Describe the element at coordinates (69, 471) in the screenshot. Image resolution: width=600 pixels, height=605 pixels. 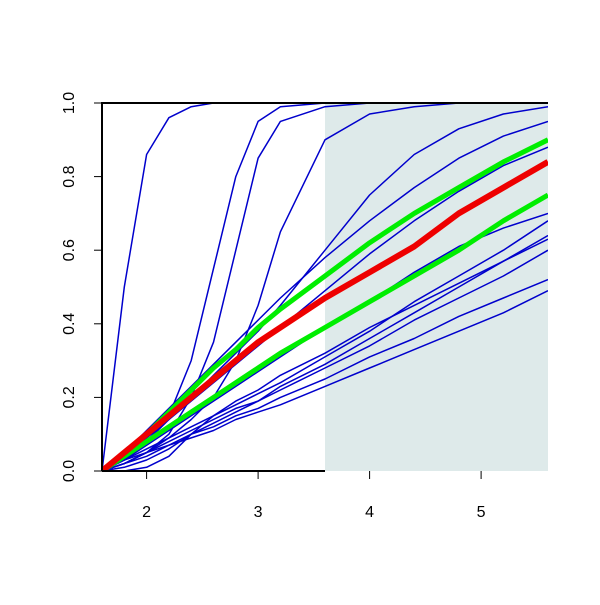
I see `y-tick-label: 0.0` at that location.